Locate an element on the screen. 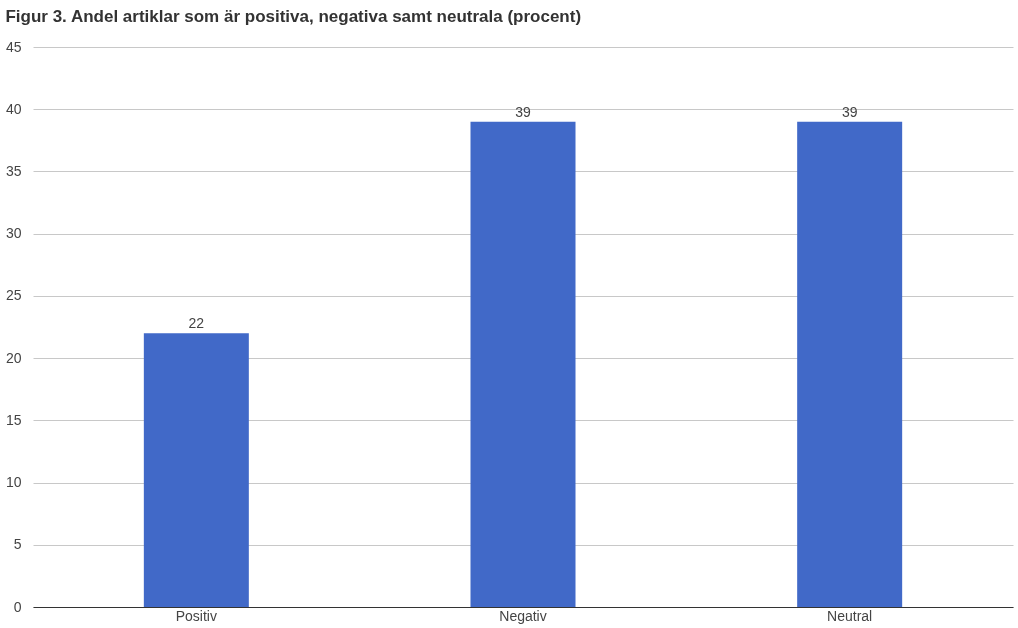 This screenshot has width=1018, height=628. x-tick-label: Positiv is located at coordinates (196, 615).